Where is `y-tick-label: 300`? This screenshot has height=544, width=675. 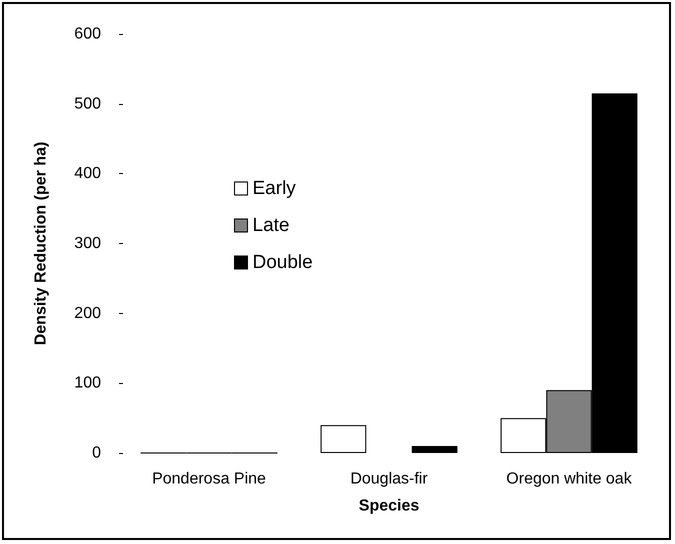 y-tick-label: 300 is located at coordinates (88, 243).